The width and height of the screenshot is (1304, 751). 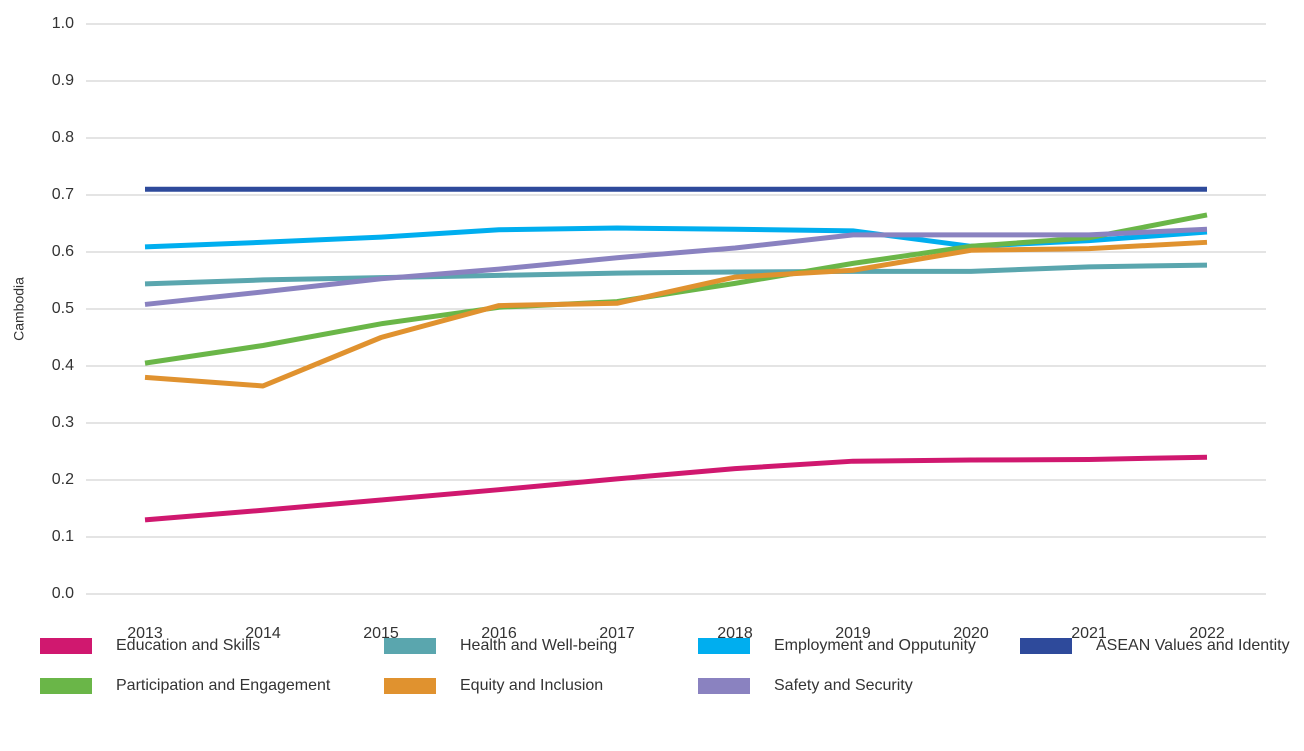 What do you see at coordinates (843, 685) in the screenshot?
I see `legend-label: Safety and Security` at bounding box center [843, 685].